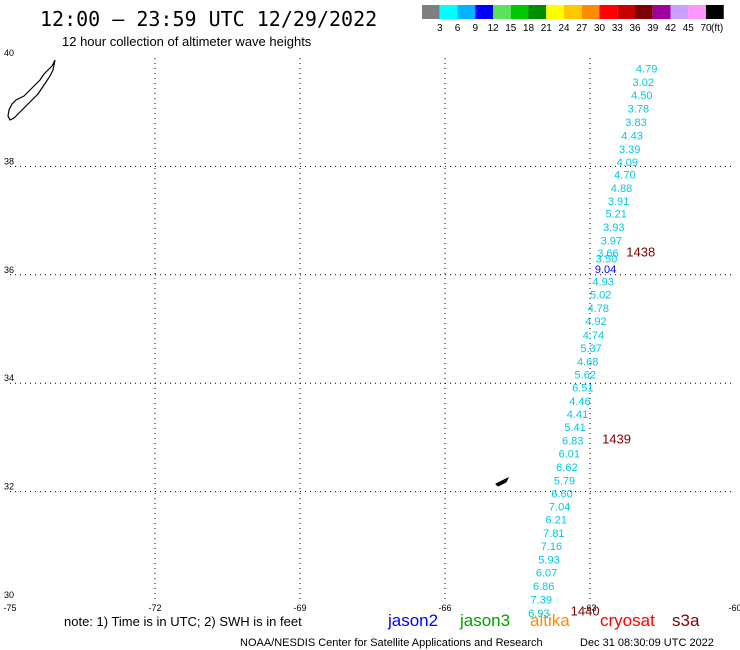  I want to click on swh-value-label: 6.83, so click(572, 441).